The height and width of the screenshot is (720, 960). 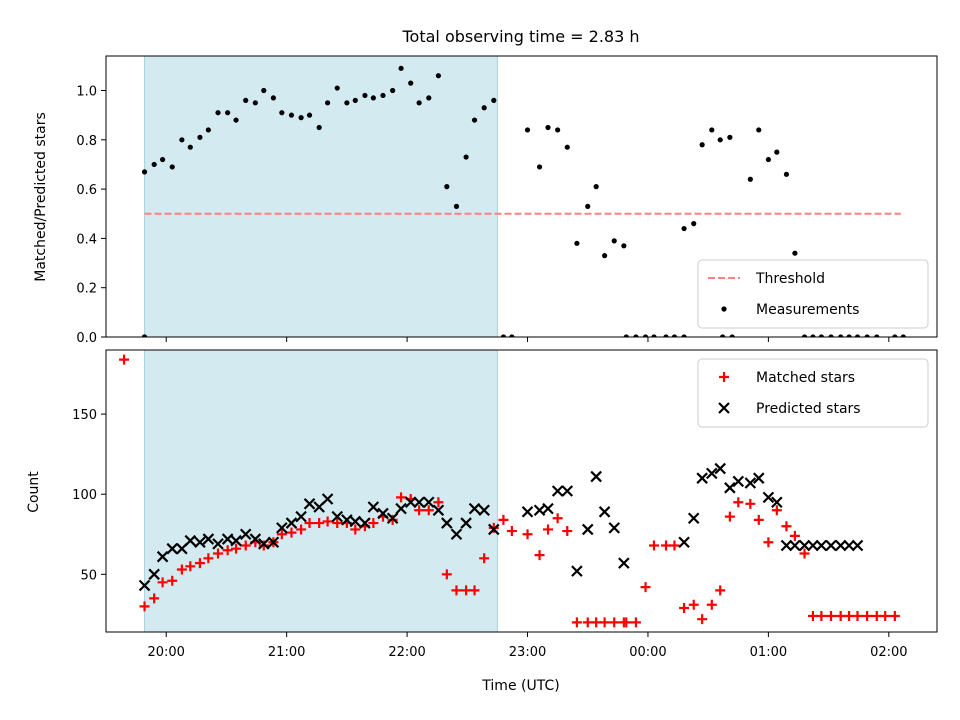 What do you see at coordinates (888, 652) in the screenshot?
I see `bottom-x-tick-label: 02:00` at bounding box center [888, 652].